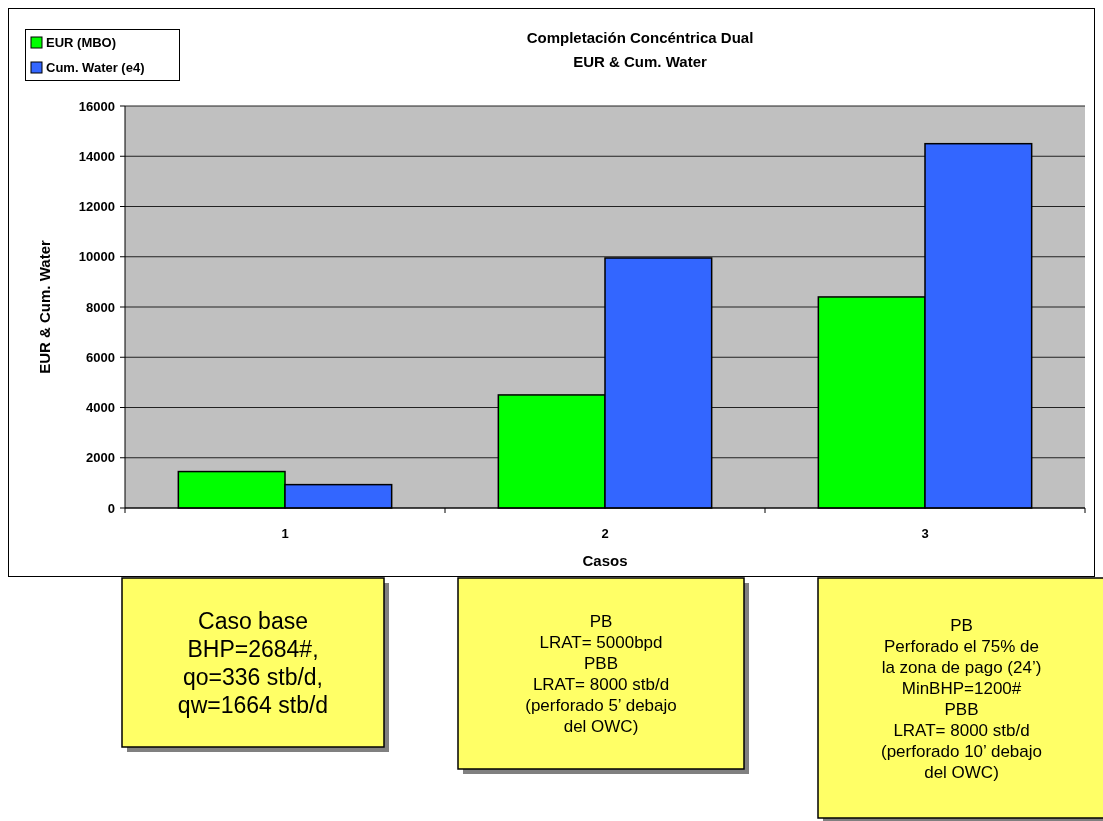 This screenshot has width=1103, height=821. Describe the element at coordinates (961, 698) in the screenshot. I see `text: PB Perforado el 75% de la zona de pago (24’) MinBHP=1200# PBB LRAT= 8000 stb/d (perforado 10’ debajo del OWC)` at that location.